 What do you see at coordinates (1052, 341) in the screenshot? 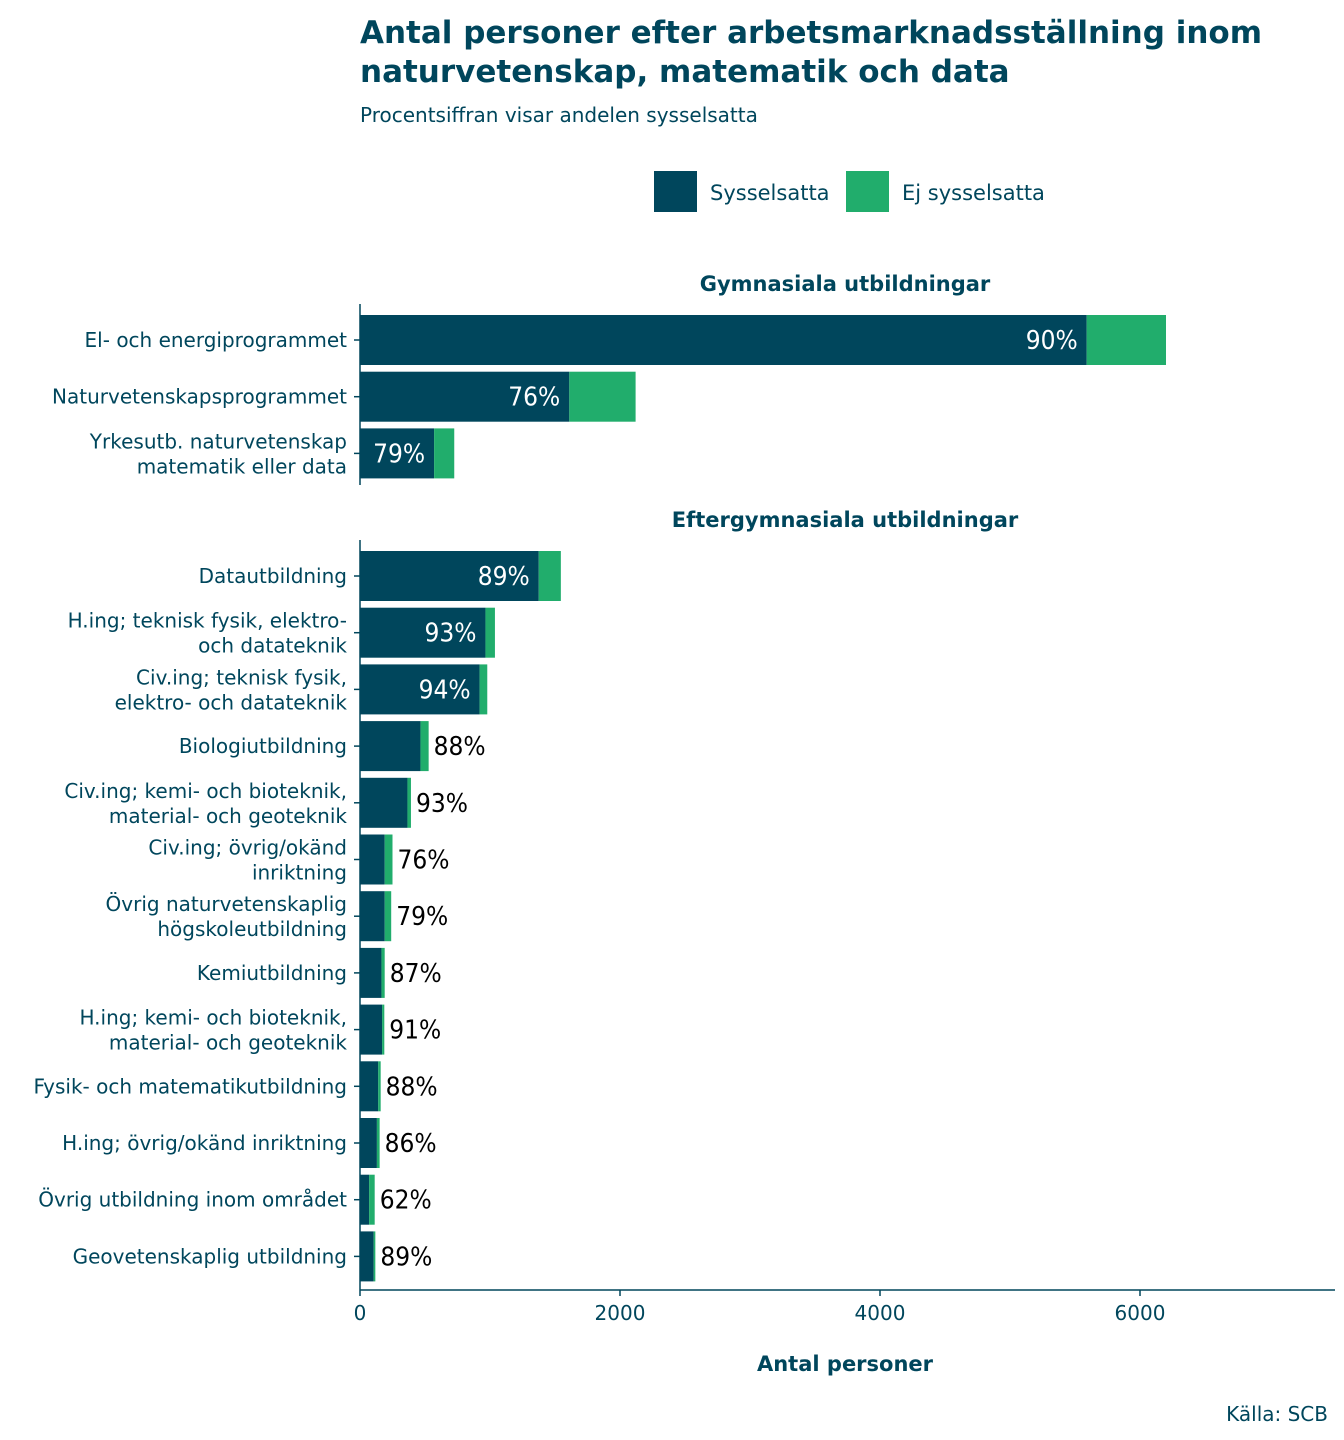
I see `data-label: 90%` at bounding box center [1052, 341].